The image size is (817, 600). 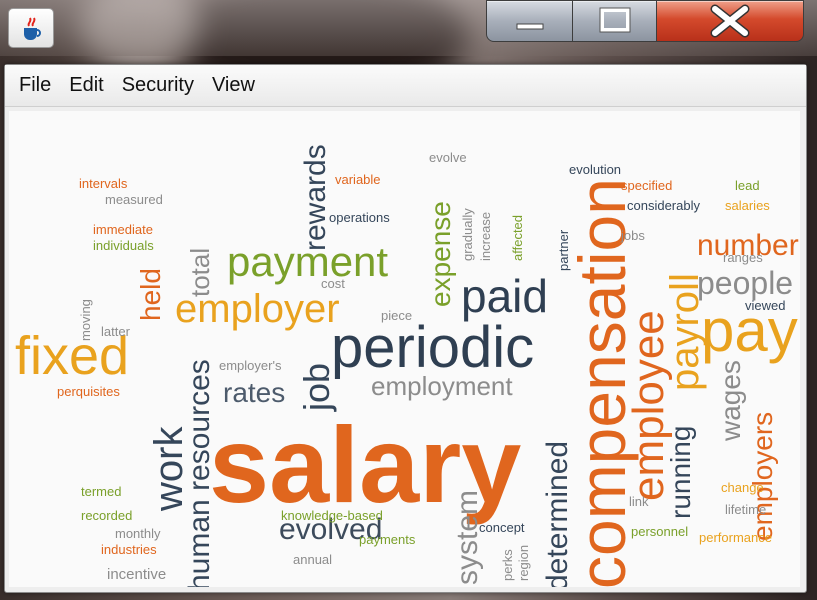 What do you see at coordinates (433, 347) in the screenshot?
I see `word: periodic` at bounding box center [433, 347].